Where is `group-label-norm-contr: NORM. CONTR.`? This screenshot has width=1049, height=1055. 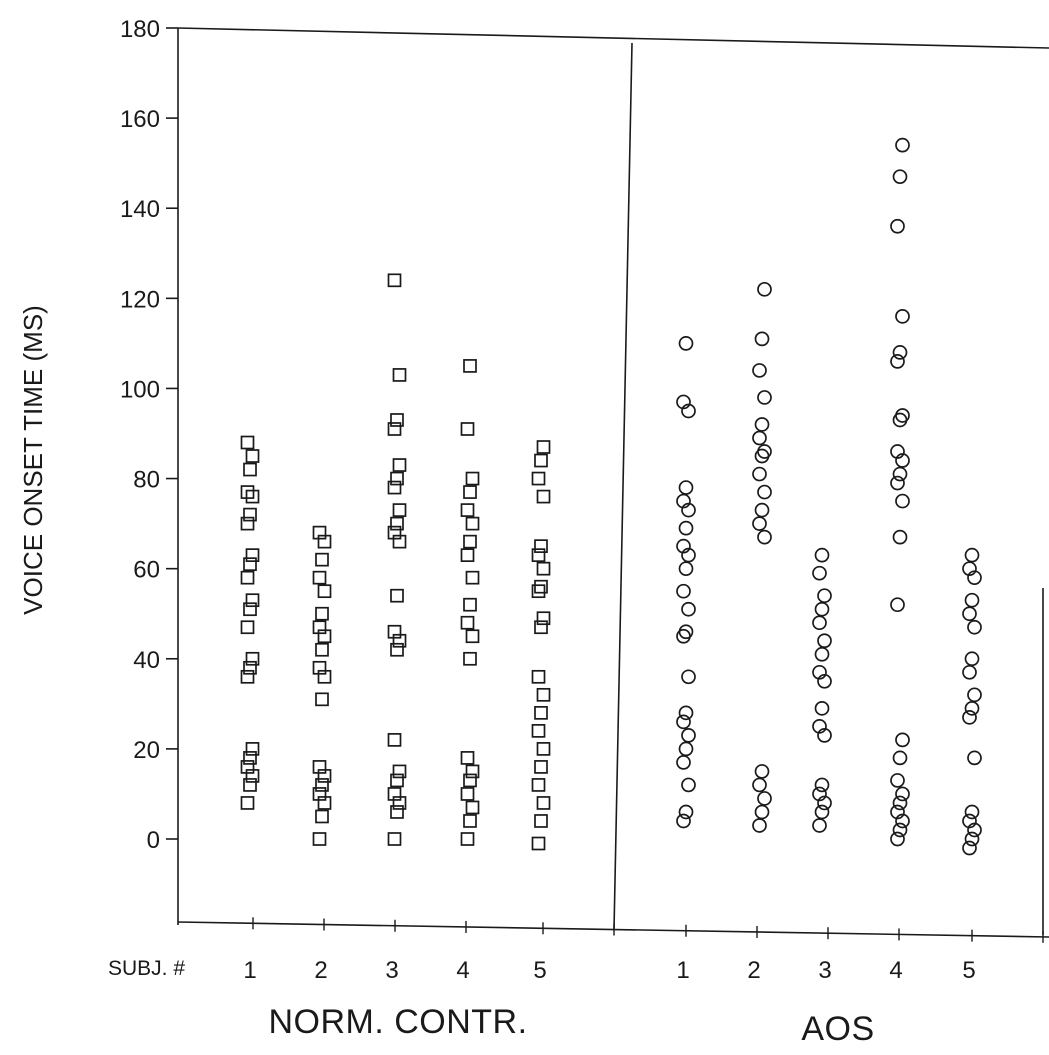
group-label-norm-contr: NORM. CONTR. is located at coordinates (397, 1022).